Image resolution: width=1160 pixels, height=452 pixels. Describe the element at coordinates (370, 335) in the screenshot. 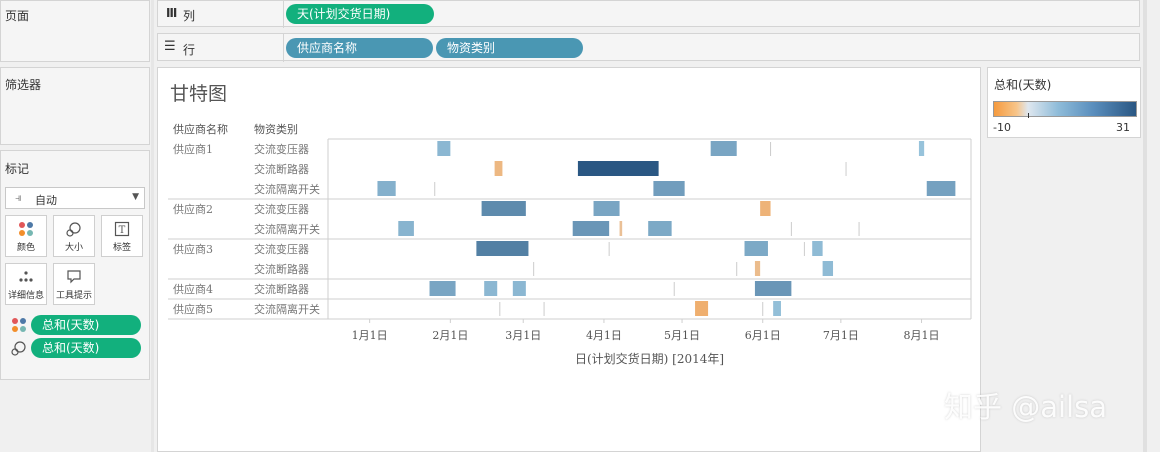

I see `x-tick-label: 1月1日` at that location.